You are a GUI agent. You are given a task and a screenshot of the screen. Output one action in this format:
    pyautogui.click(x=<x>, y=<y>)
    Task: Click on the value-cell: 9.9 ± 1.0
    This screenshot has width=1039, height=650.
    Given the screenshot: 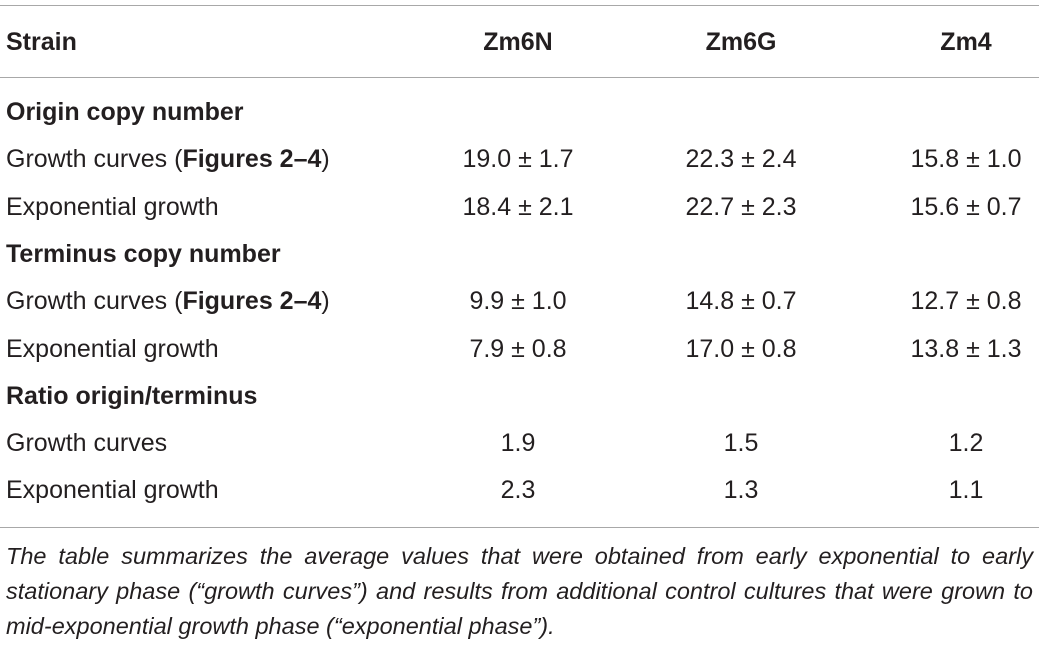 What is the action you would take?
    pyautogui.click(x=518, y=301)
    